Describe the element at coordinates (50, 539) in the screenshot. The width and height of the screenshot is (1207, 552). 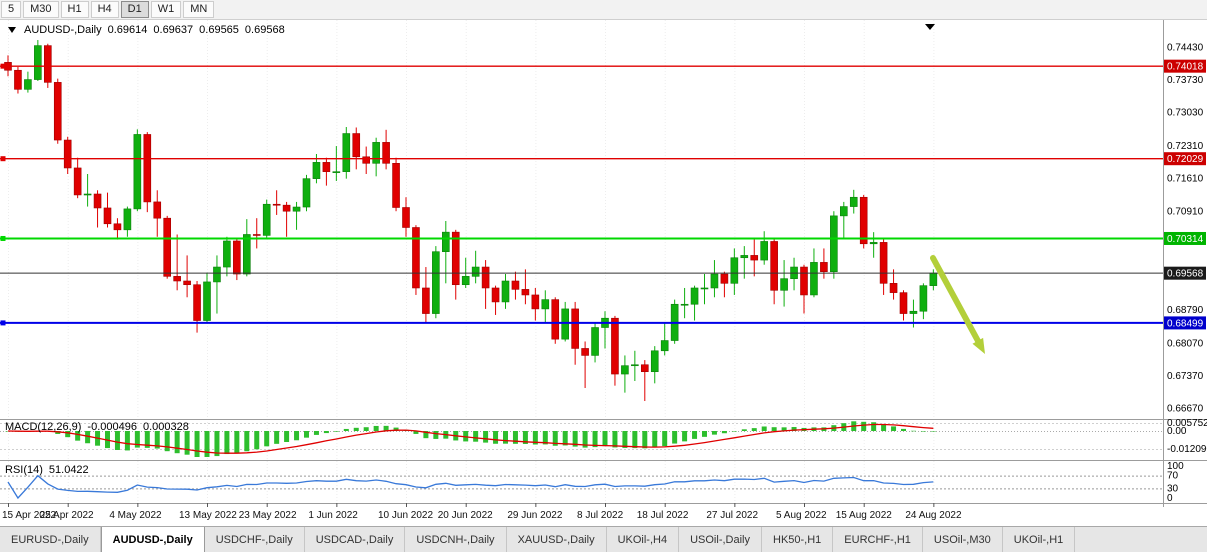
I see `symbol-tab-eurusd-daily: EURUSD-,Daily` at that location.